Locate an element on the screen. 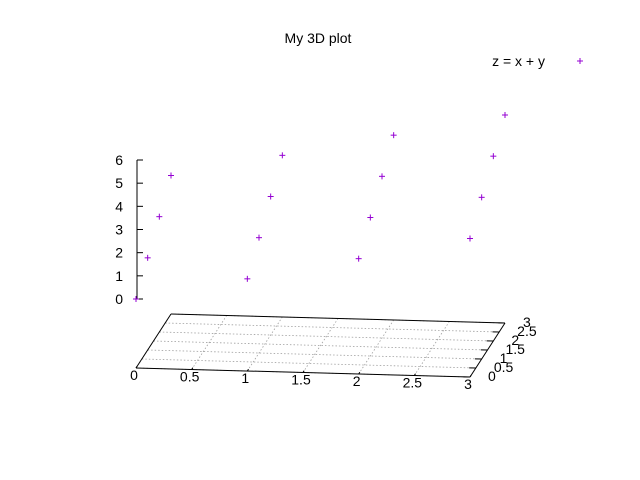  z-tick-label-3: 3 is located at coordinates (119, 230).